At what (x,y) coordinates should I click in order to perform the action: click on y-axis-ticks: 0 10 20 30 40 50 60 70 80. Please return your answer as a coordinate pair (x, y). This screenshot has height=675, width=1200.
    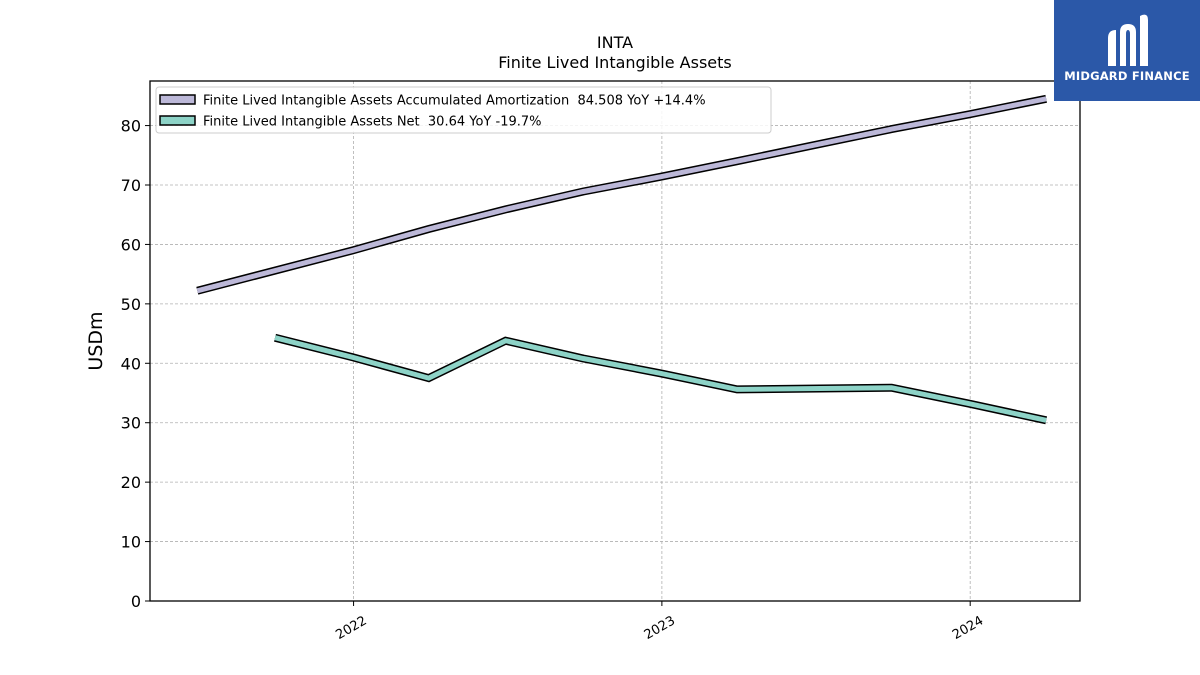
    Looking at the image, I should click on (135, 364).